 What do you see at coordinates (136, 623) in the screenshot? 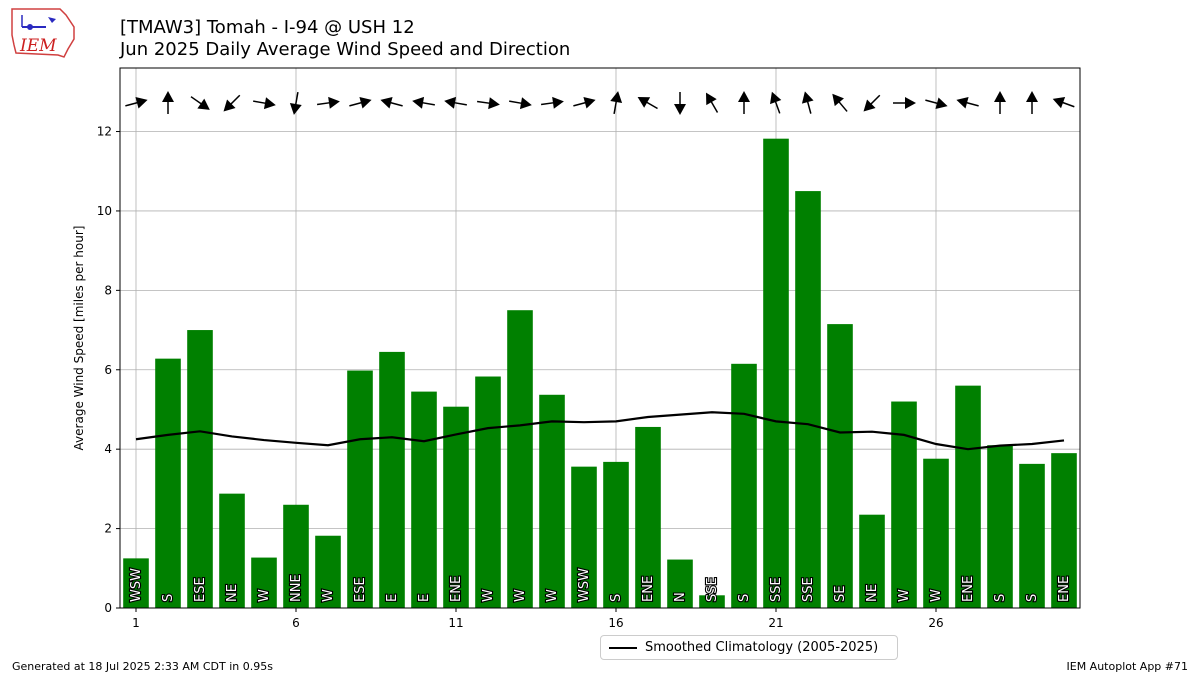
I see `x-tick-label: 1` at bounding box center [136, 623].